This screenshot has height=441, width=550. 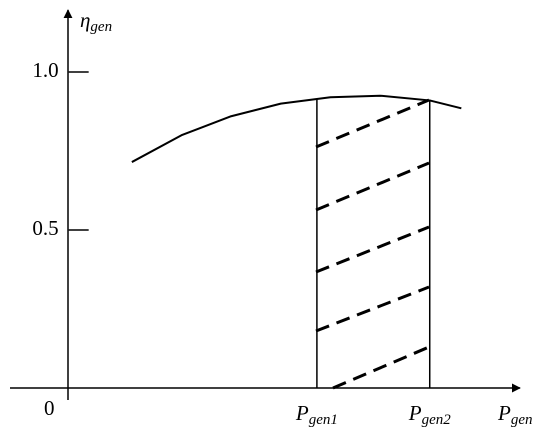 What do you see at coordinates (45, 70) in the screenshot?
I see `y-tick-label: 1.0` at bounding box center [45, 70].